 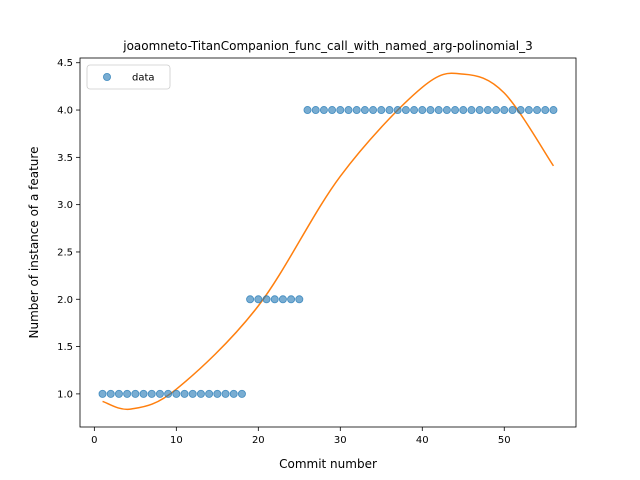 I want to click on y-tick-label: 1.5, so click(x=65, y=347).